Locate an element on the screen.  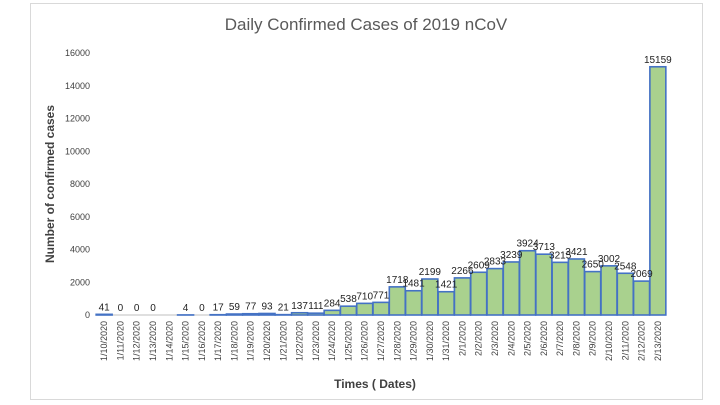
data-label: 2650 is located at coordinates (593, 265).